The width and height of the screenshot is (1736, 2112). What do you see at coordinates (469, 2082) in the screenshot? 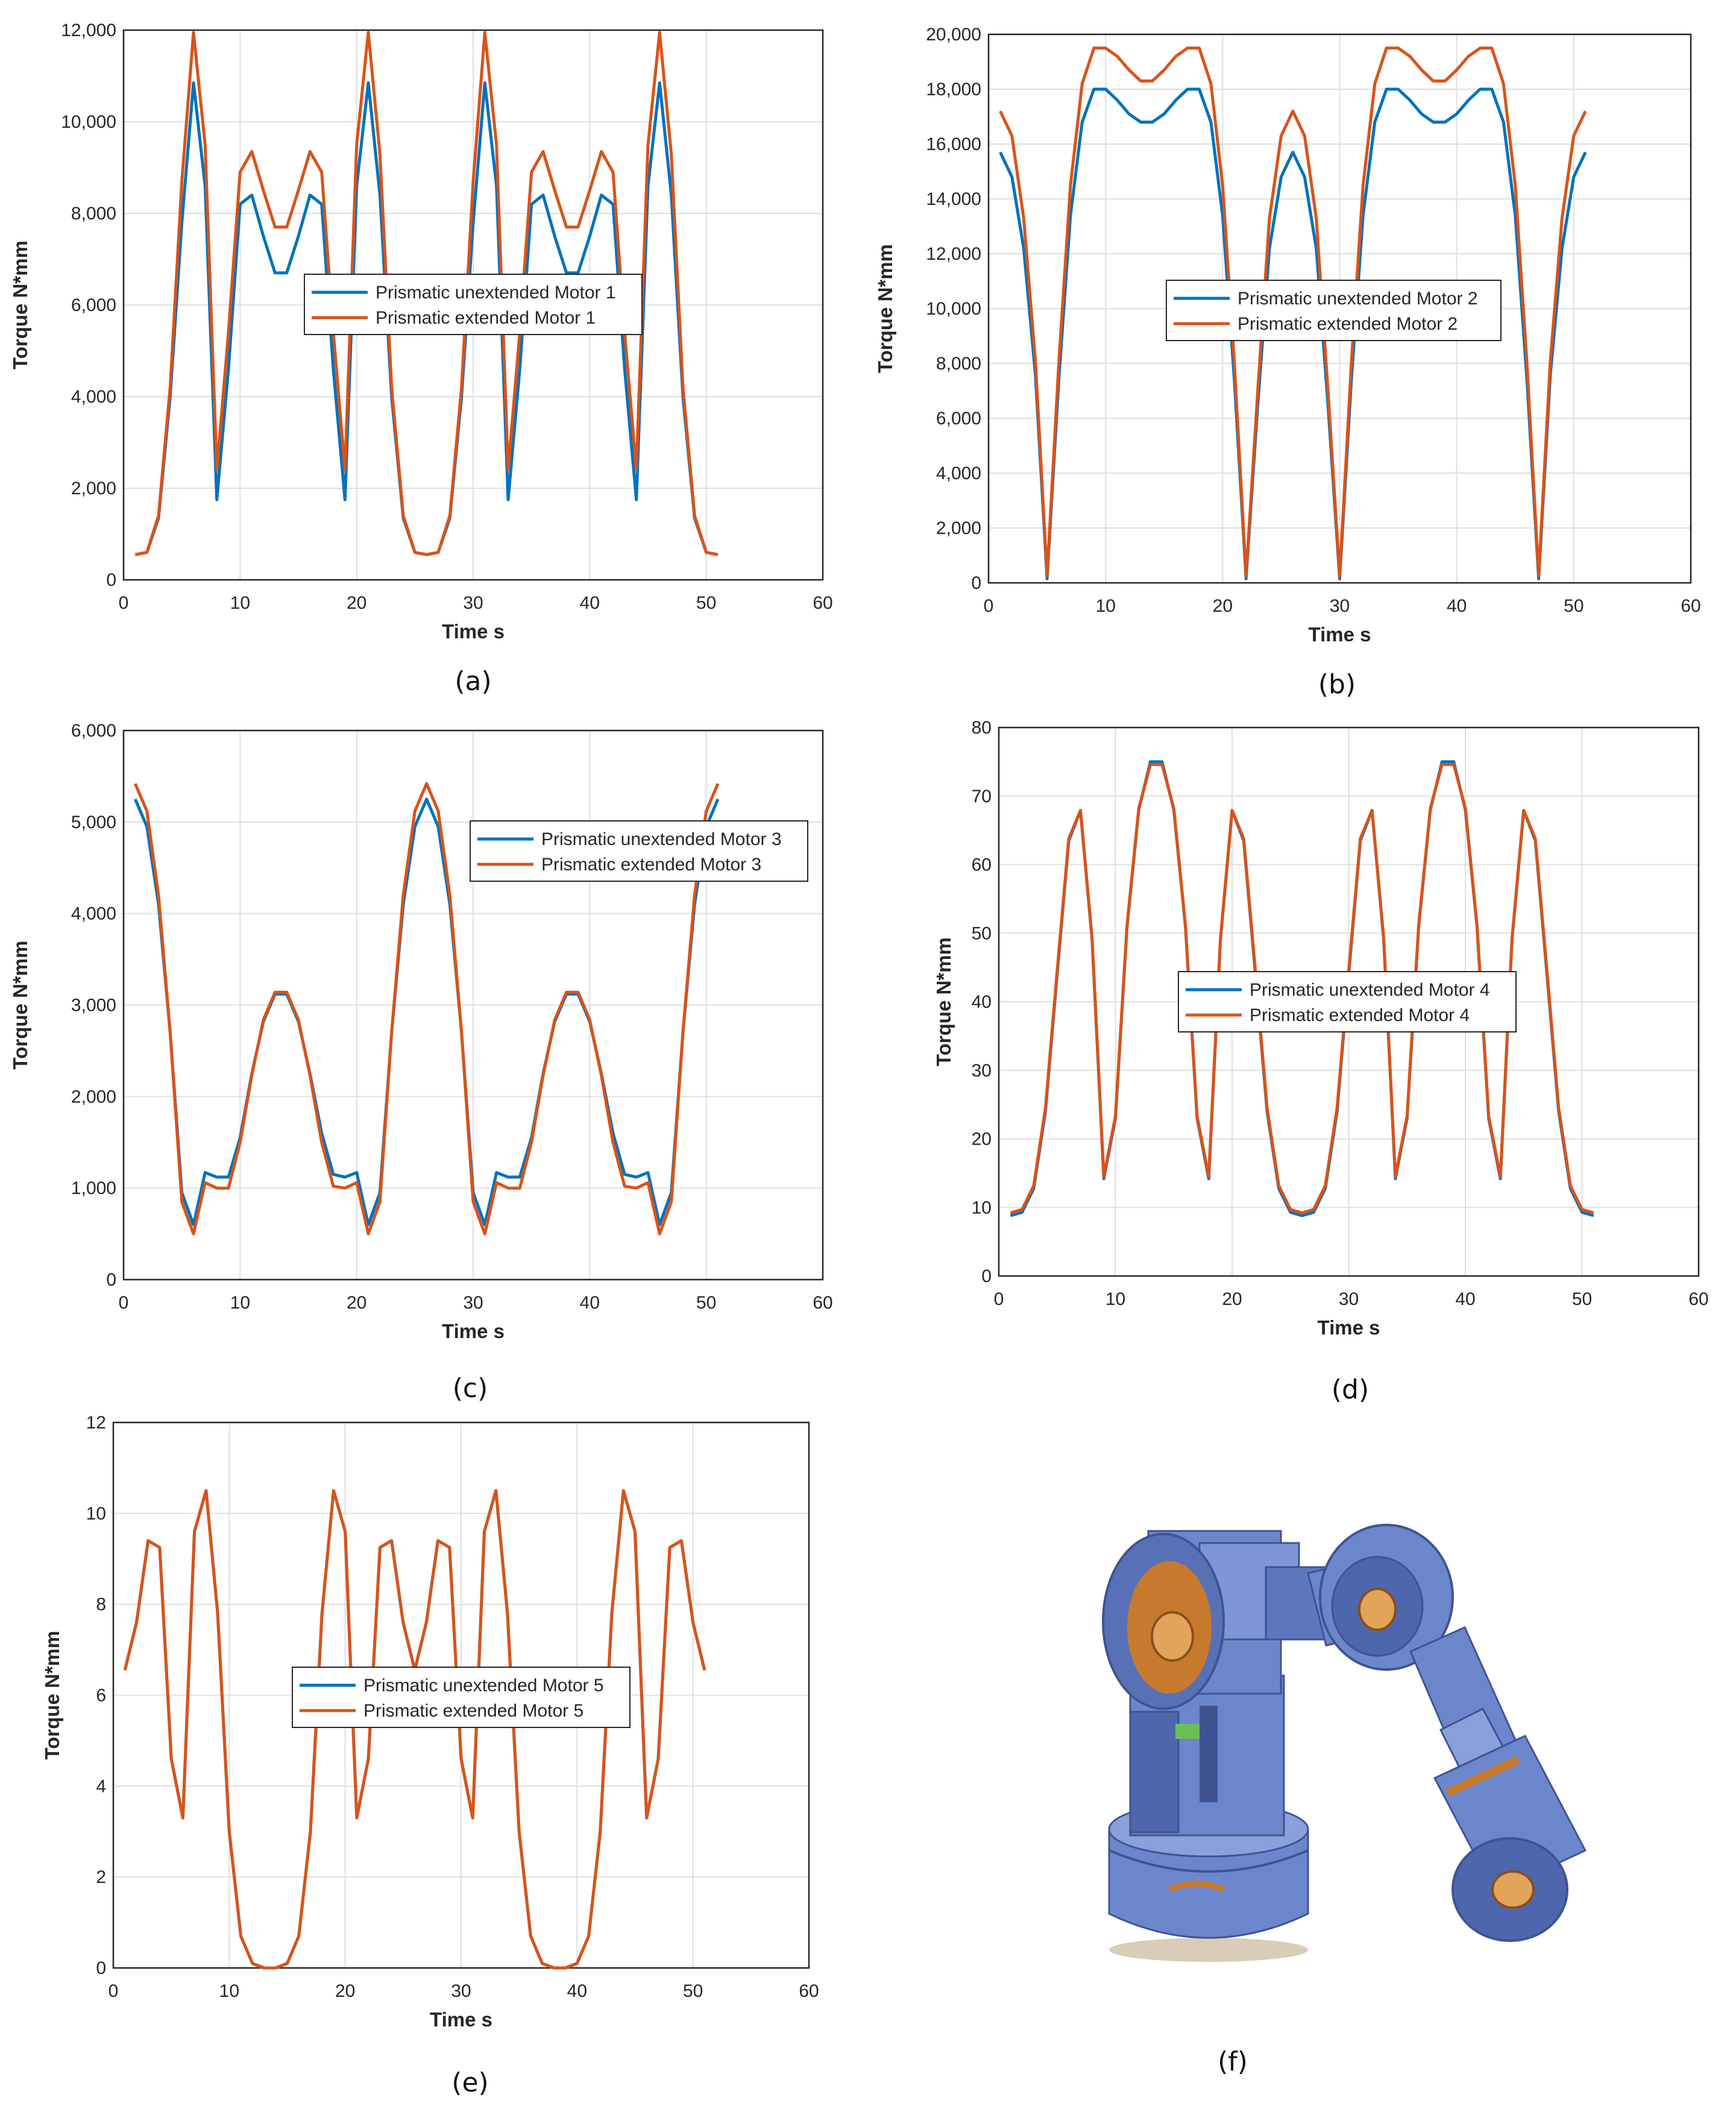
I see `panel-caption-e: (e)` at bounding box center [469, 2082].